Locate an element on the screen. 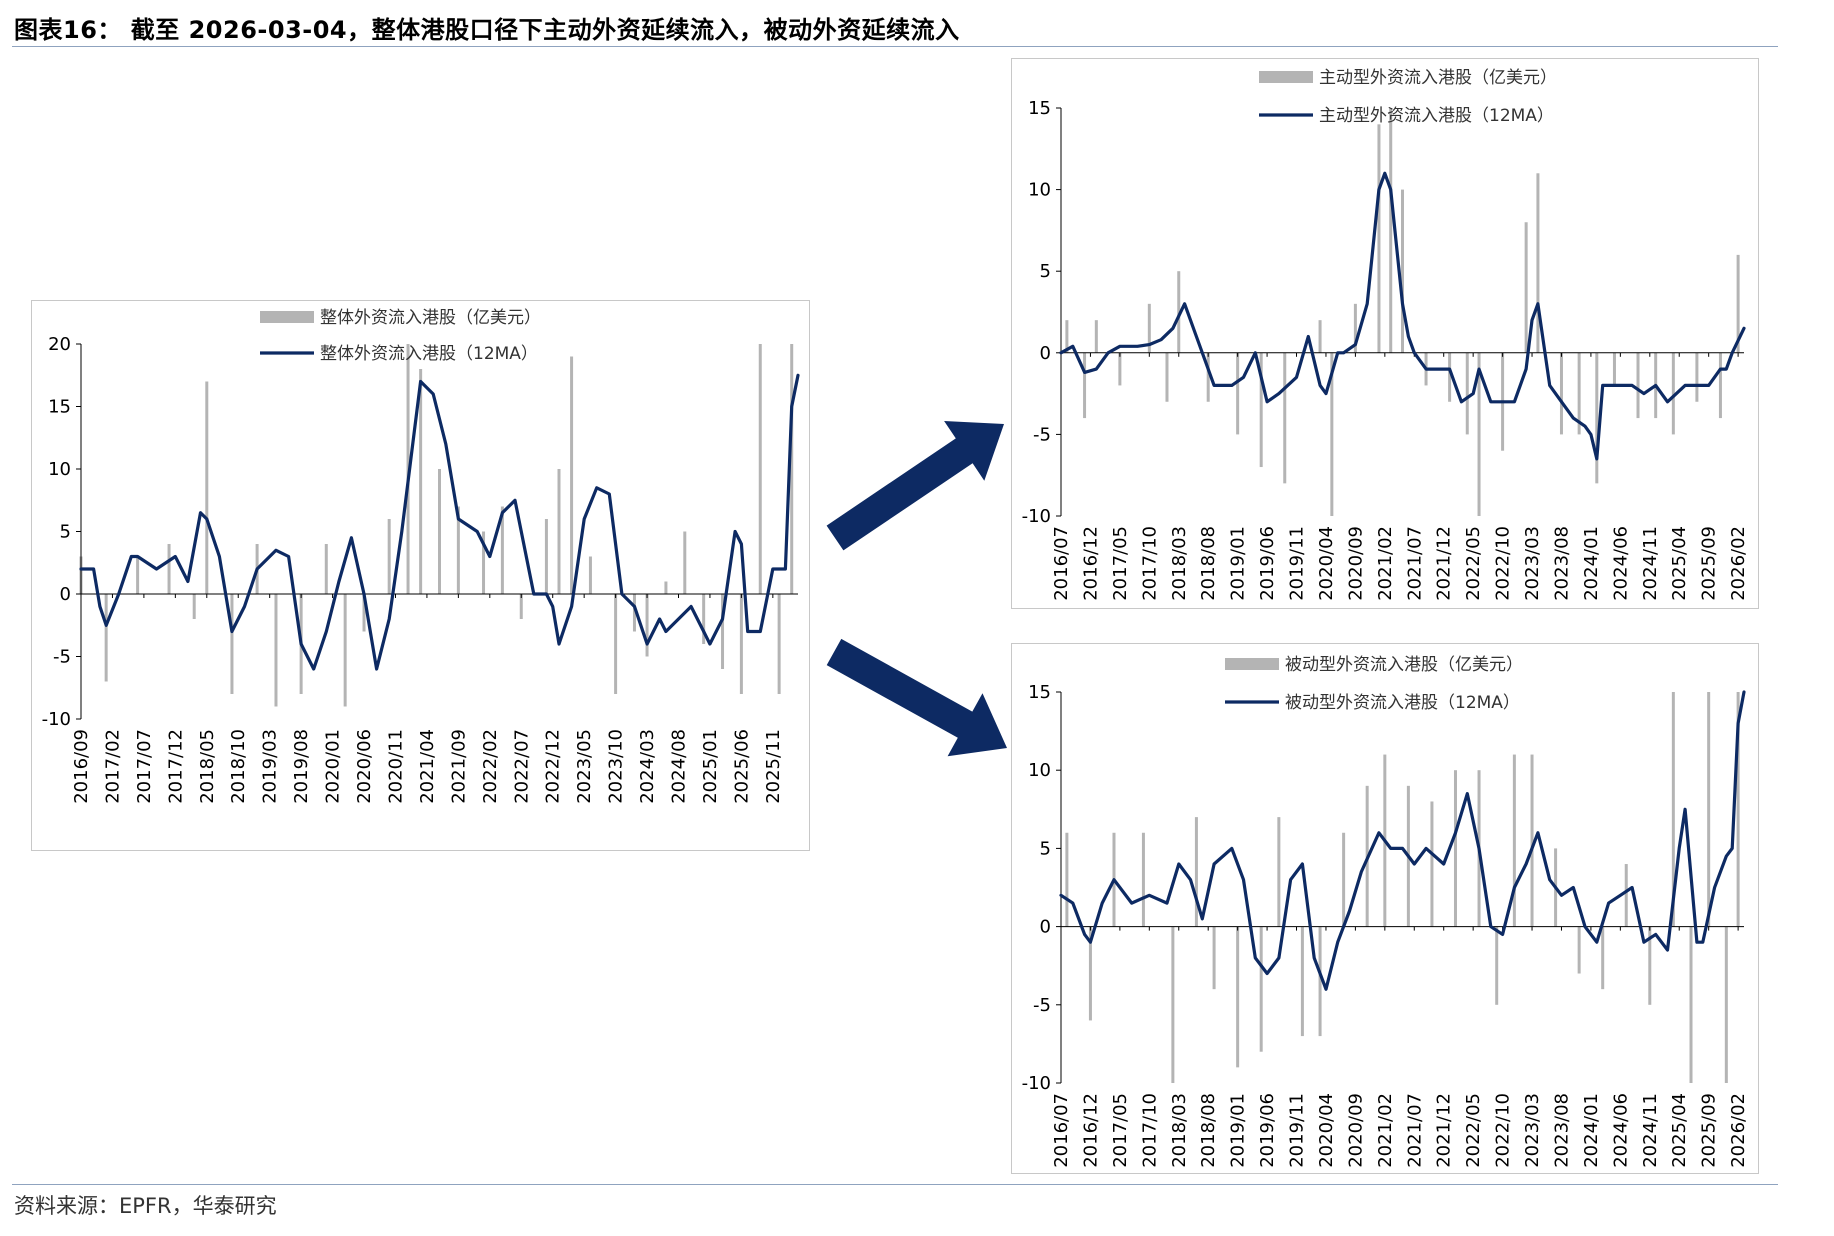  x-tick-label: 2021/04 is located at coordinates (427, 766).